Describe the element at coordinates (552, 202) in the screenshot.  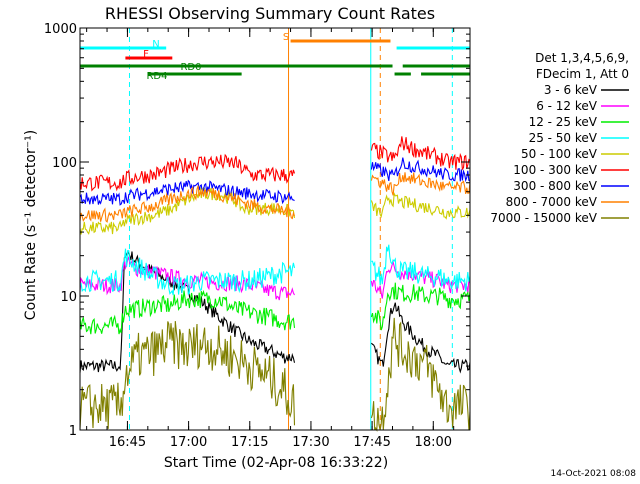
I see `legend-entry-label-7: 800 - 7000 keV` at that location.